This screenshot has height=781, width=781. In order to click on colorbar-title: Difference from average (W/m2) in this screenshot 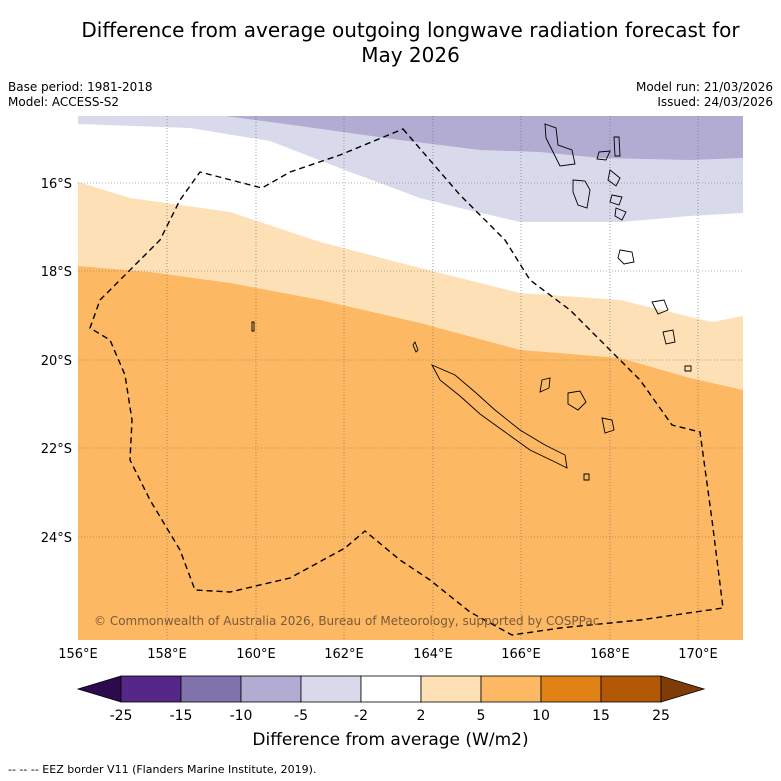, I will do `click(390, 740)`.